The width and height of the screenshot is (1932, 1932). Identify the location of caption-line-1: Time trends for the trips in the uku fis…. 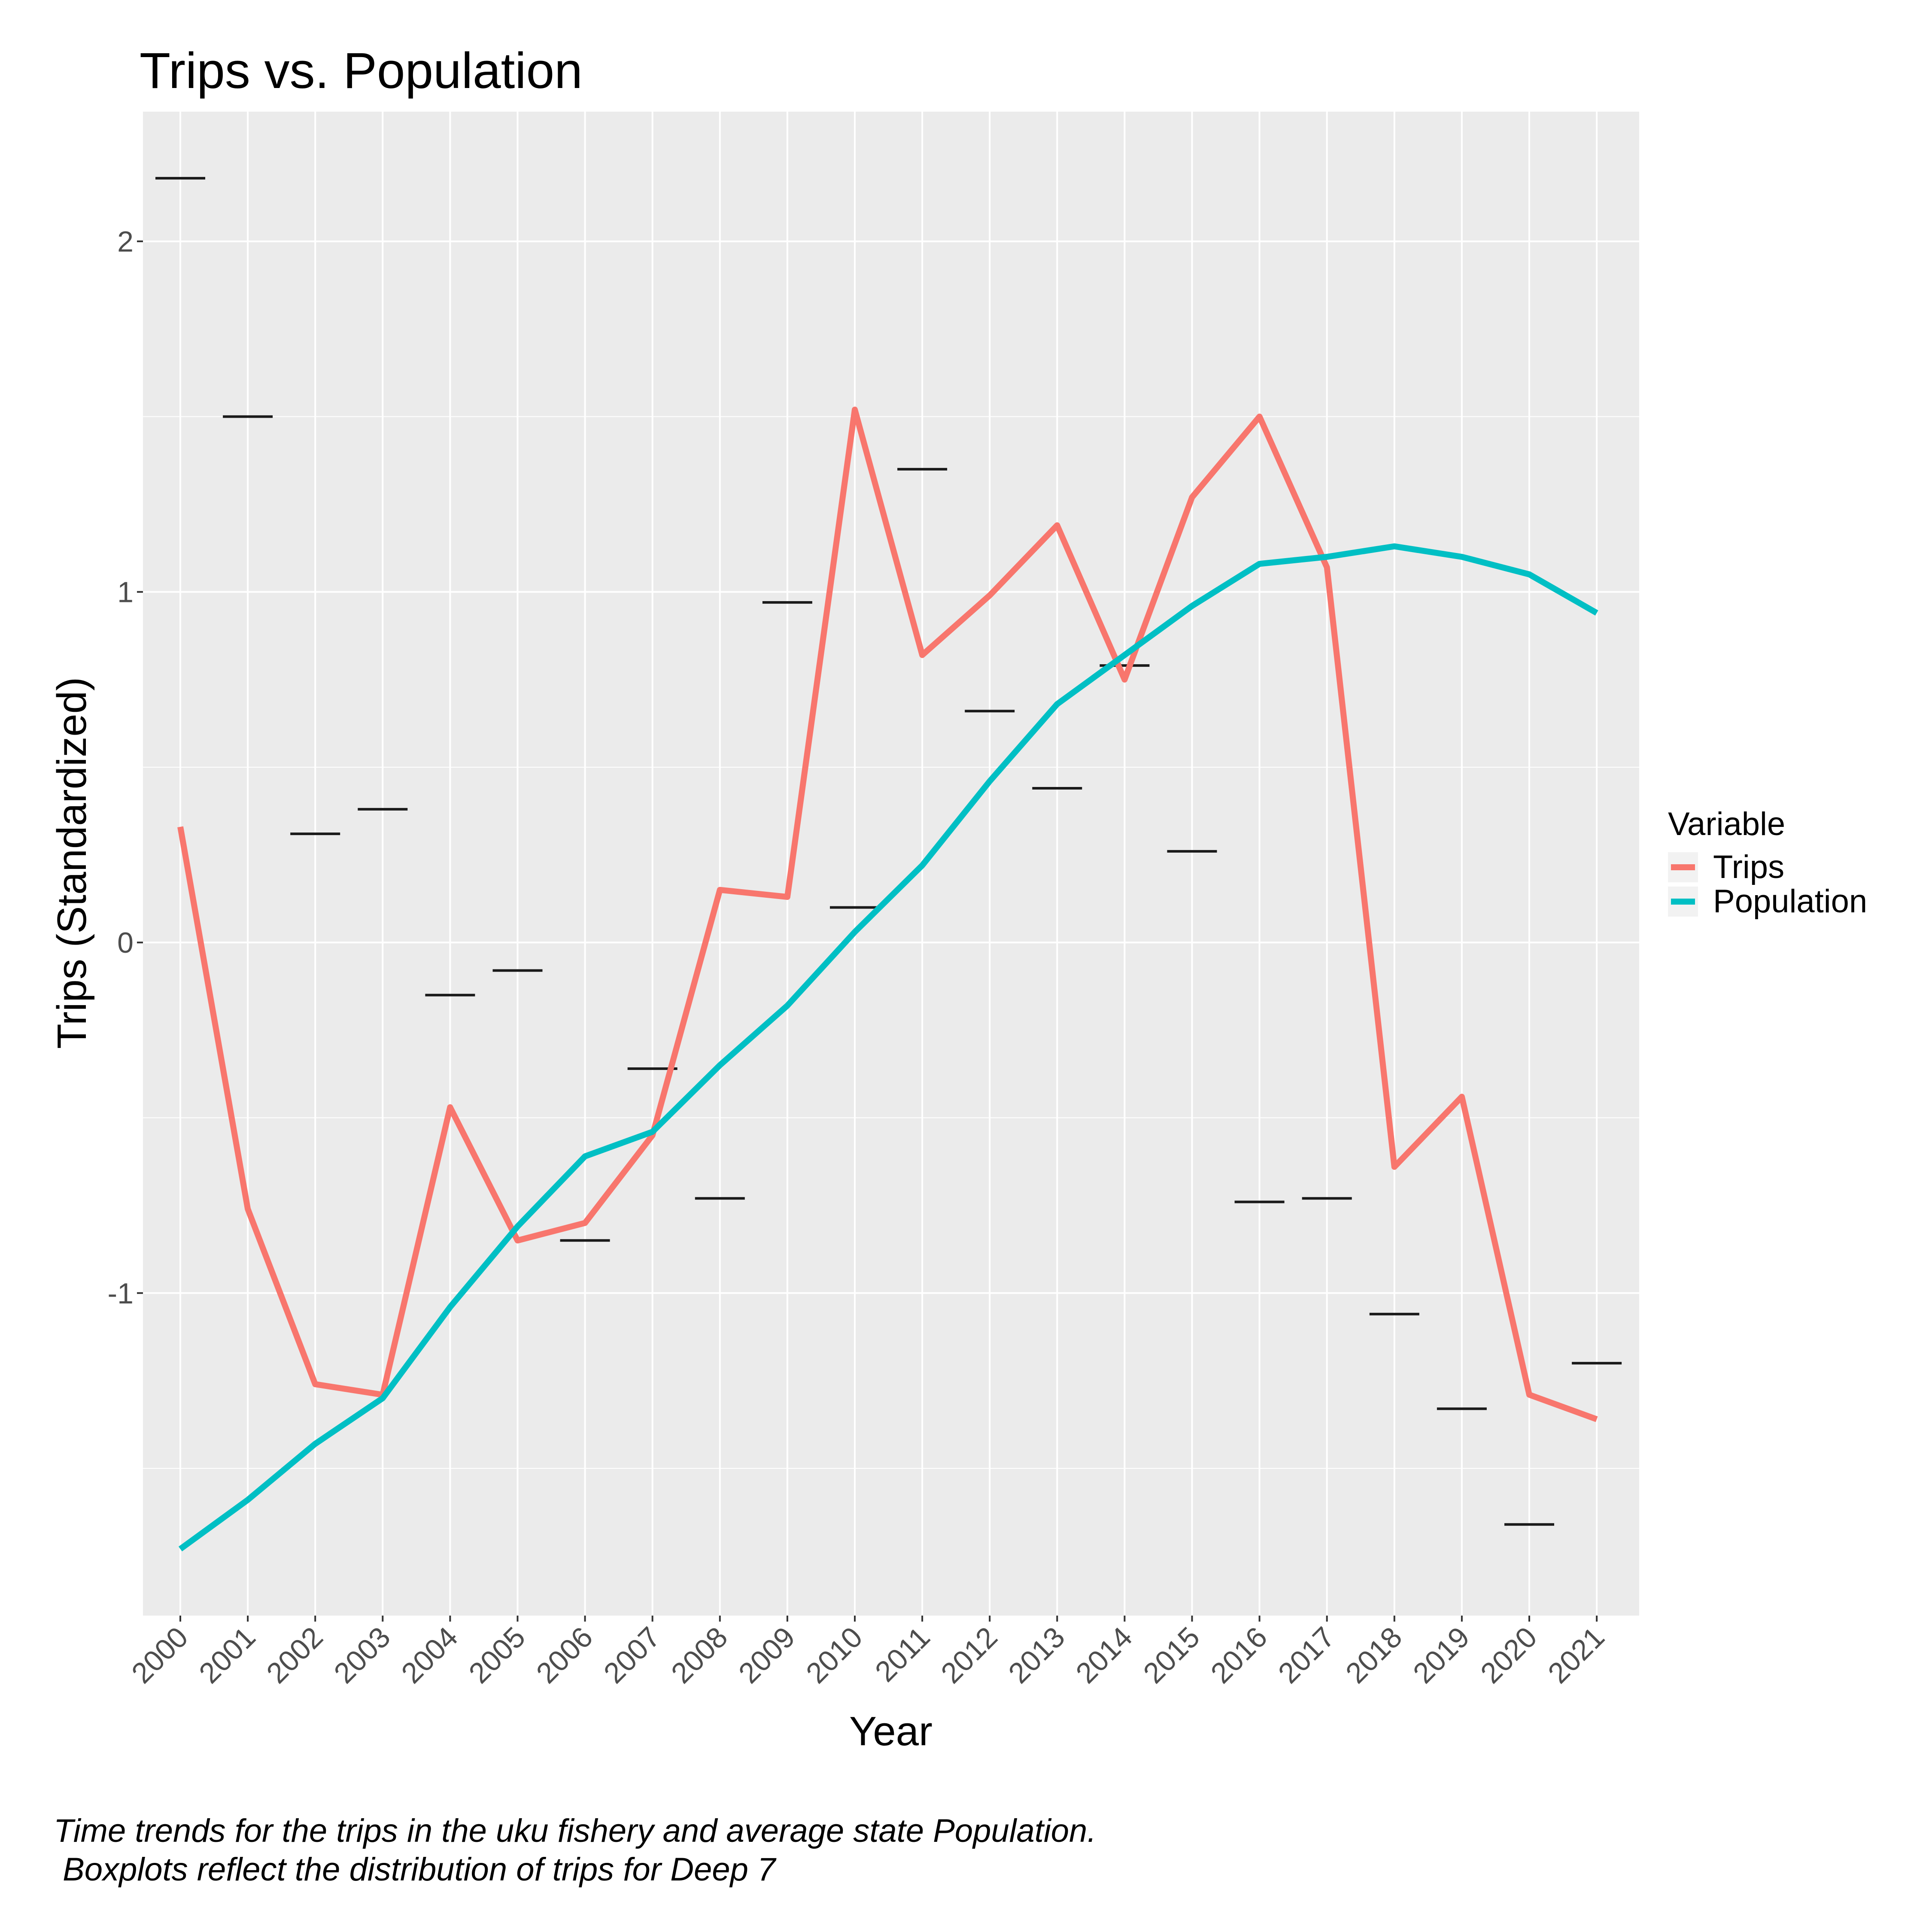
(575, 1831).